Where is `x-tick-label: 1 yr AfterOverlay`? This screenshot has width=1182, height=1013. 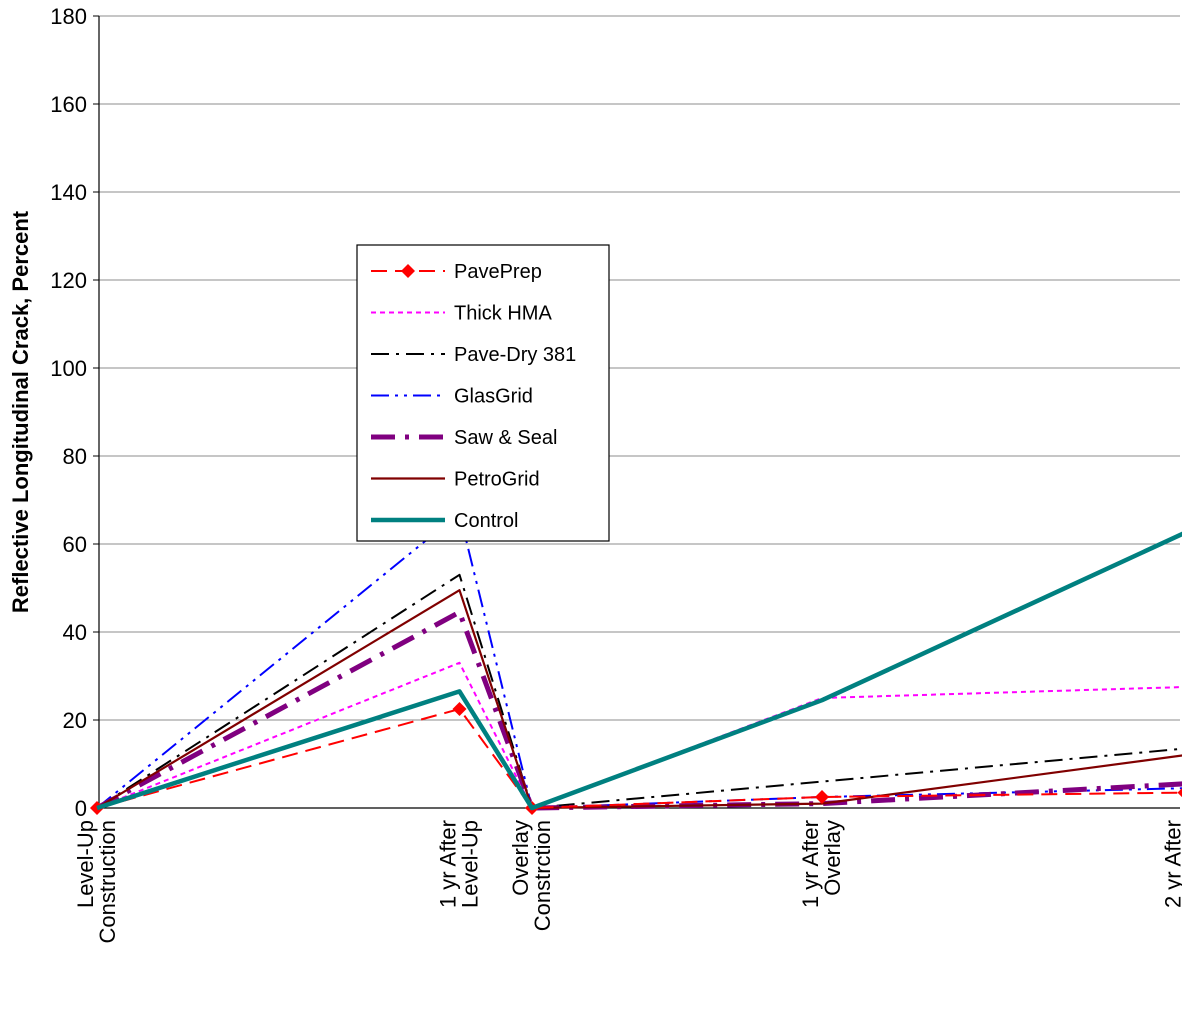
x-tick-label: 1 yr AfterOverlay is located at coordinates (821, 864).